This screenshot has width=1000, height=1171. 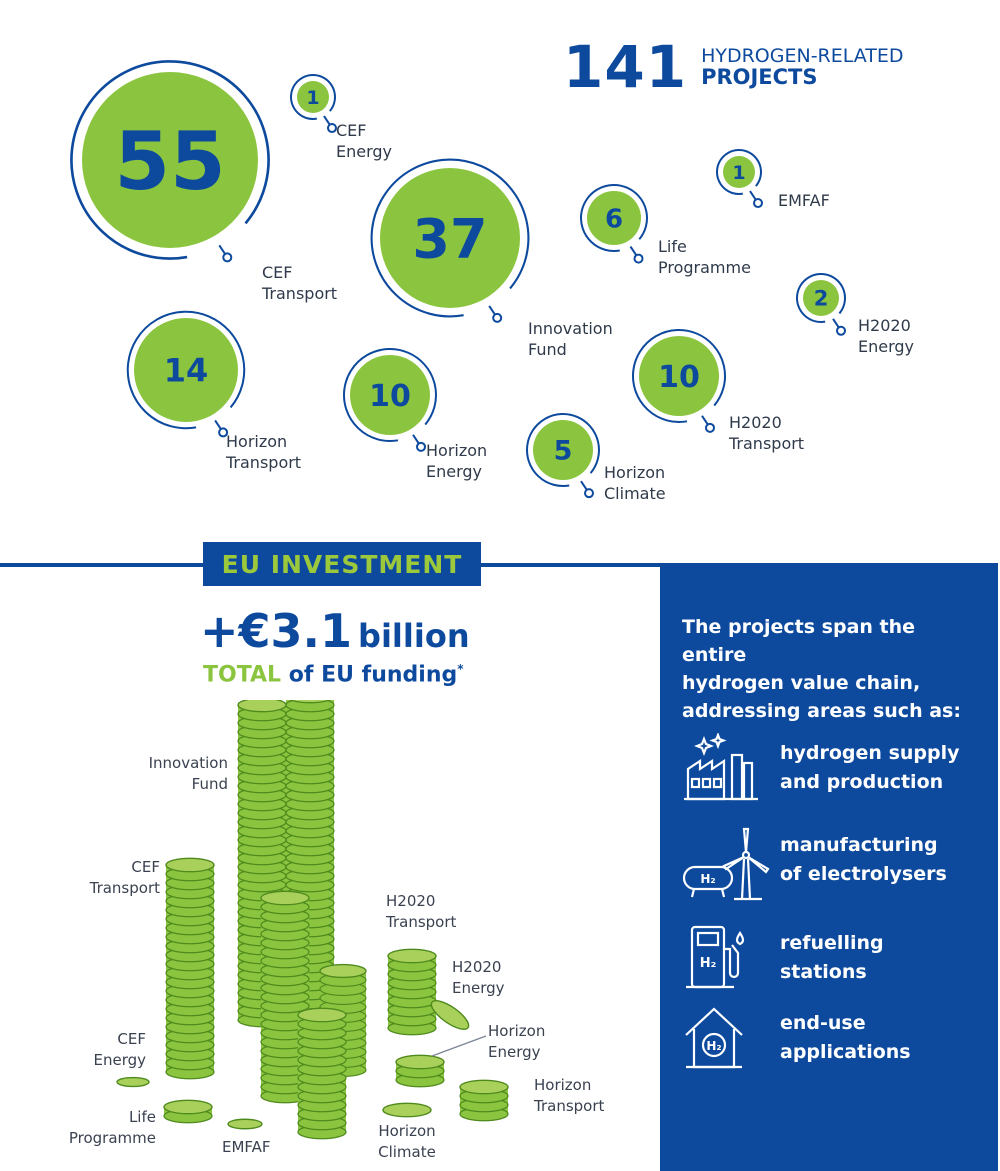 What do you see at coordinates (880, 958) in the screenshot?
I see `item-label-refuelling: refuelling stations` at bounding box center [880, 958].